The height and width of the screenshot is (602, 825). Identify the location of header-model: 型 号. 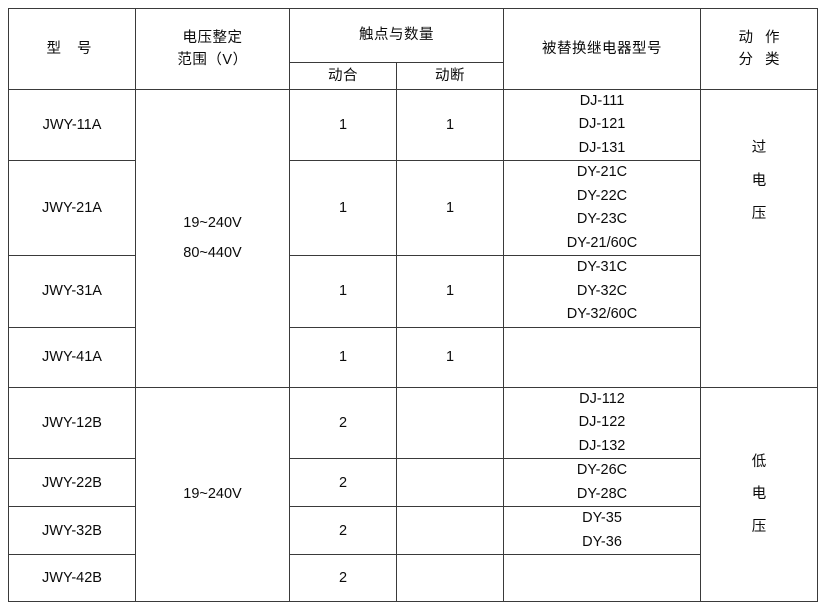
(72, 49).